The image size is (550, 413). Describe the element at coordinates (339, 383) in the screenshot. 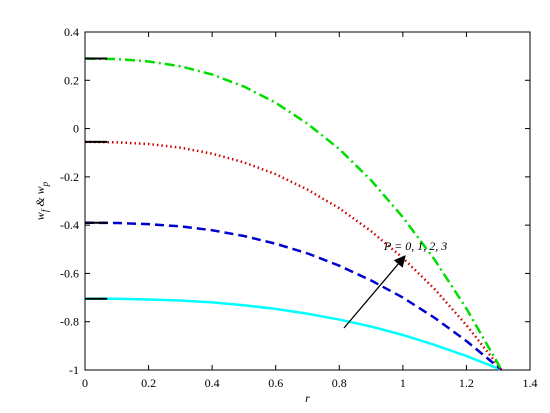

I see `x-tick-label: 0.8` at that location.